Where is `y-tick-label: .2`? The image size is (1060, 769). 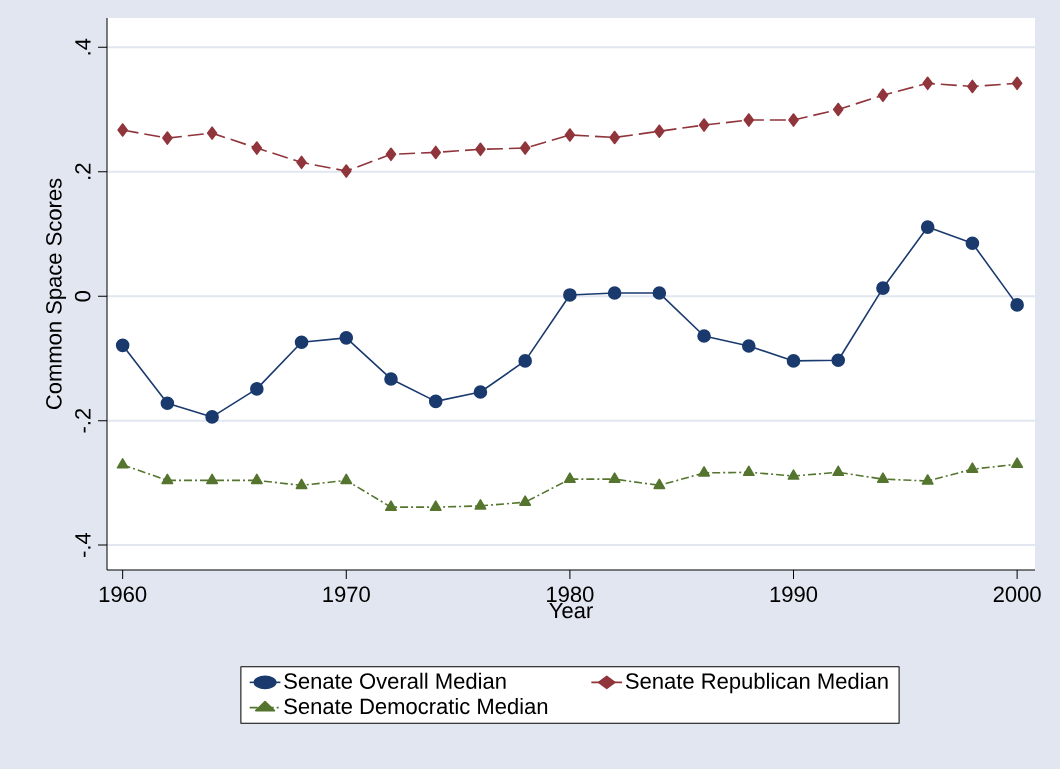 y-tick-label: .2 is located at coordinates (83, 171).